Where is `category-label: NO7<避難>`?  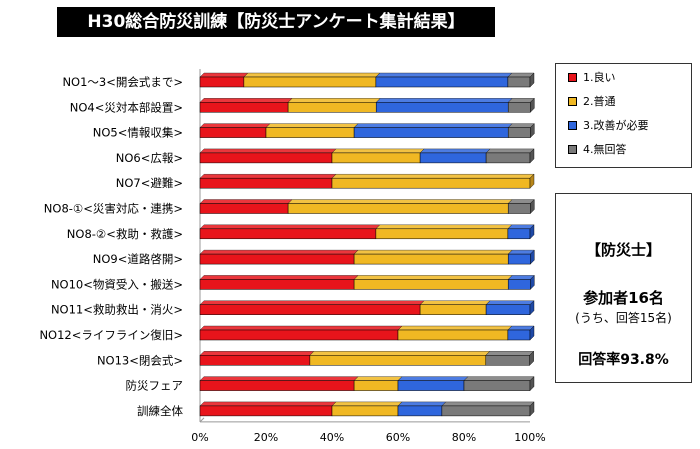
category-label: NO7<避難> is located at coordinates (149, 183).